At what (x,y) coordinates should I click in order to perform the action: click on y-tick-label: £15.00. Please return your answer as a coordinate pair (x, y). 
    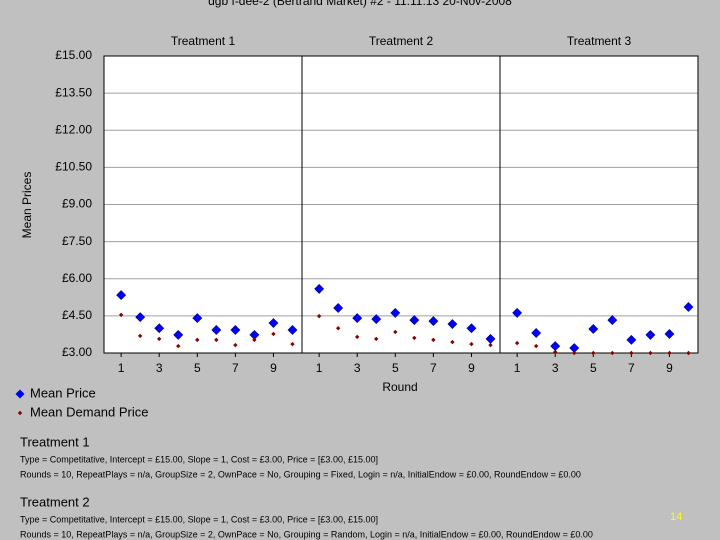
    Looking at the image, I should click on (73, 55).